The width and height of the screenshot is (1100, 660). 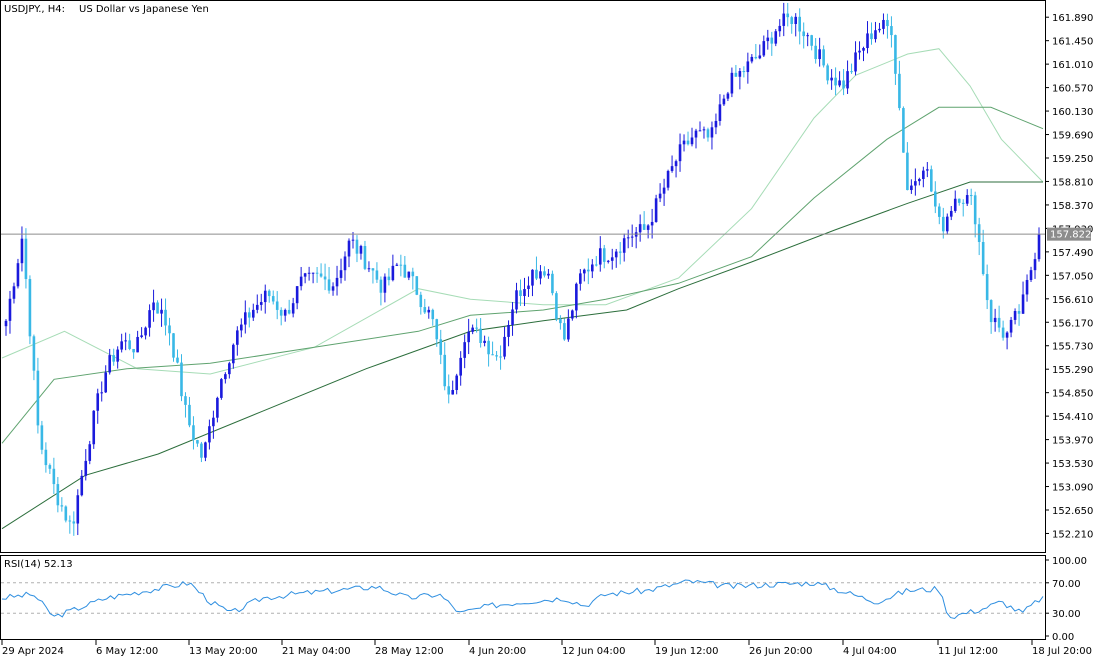 What do you see at coordinates (1072, 18) in the screenshot?
I see `price-axis-label: 161.890` at bounding box center [1072, 18].